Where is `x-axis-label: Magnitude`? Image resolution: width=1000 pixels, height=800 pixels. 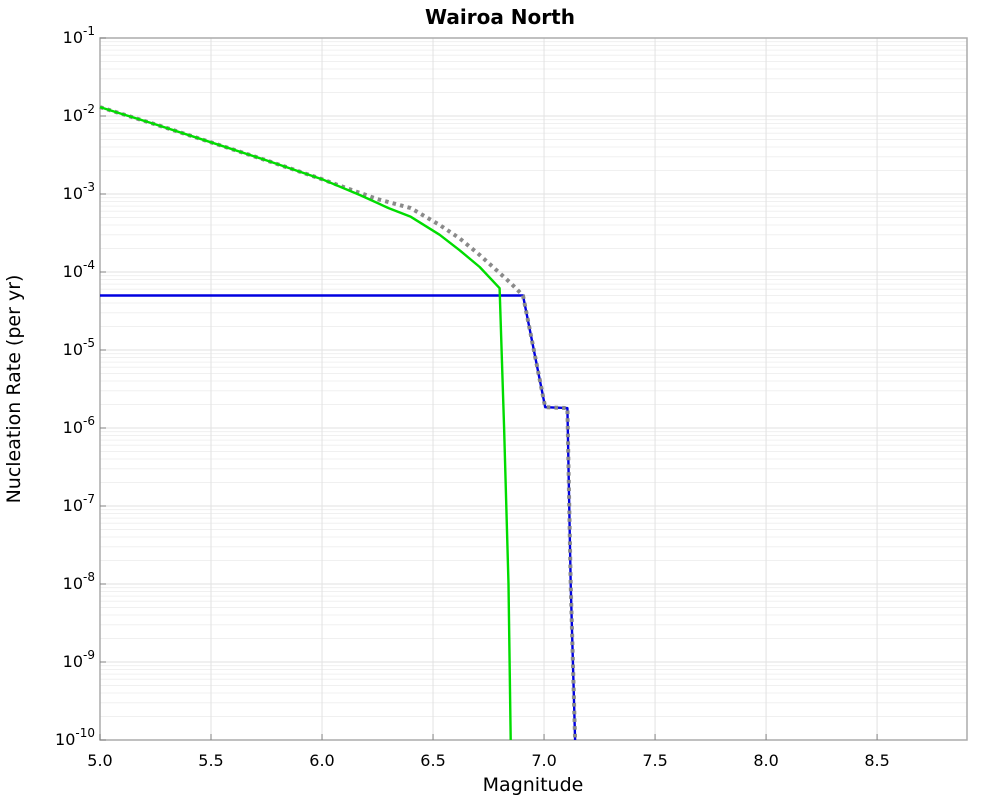 x-axis-label: Magnitude is located at coordinates (533, 785).